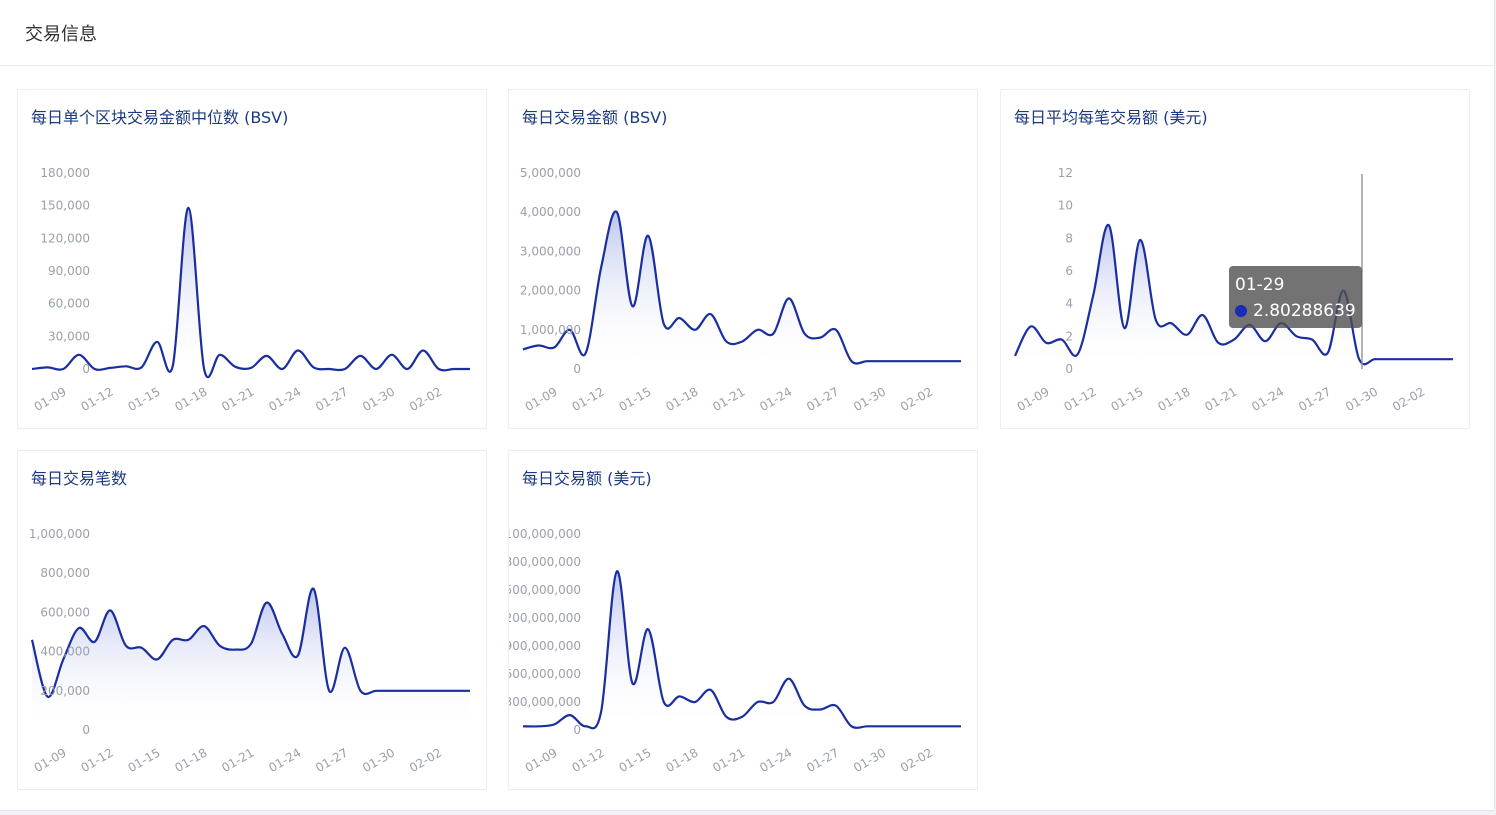 The width and height of the screenshot is (1496, 815). I want to click on y-tick-label: 1,500,000,000, so click(545, 590).